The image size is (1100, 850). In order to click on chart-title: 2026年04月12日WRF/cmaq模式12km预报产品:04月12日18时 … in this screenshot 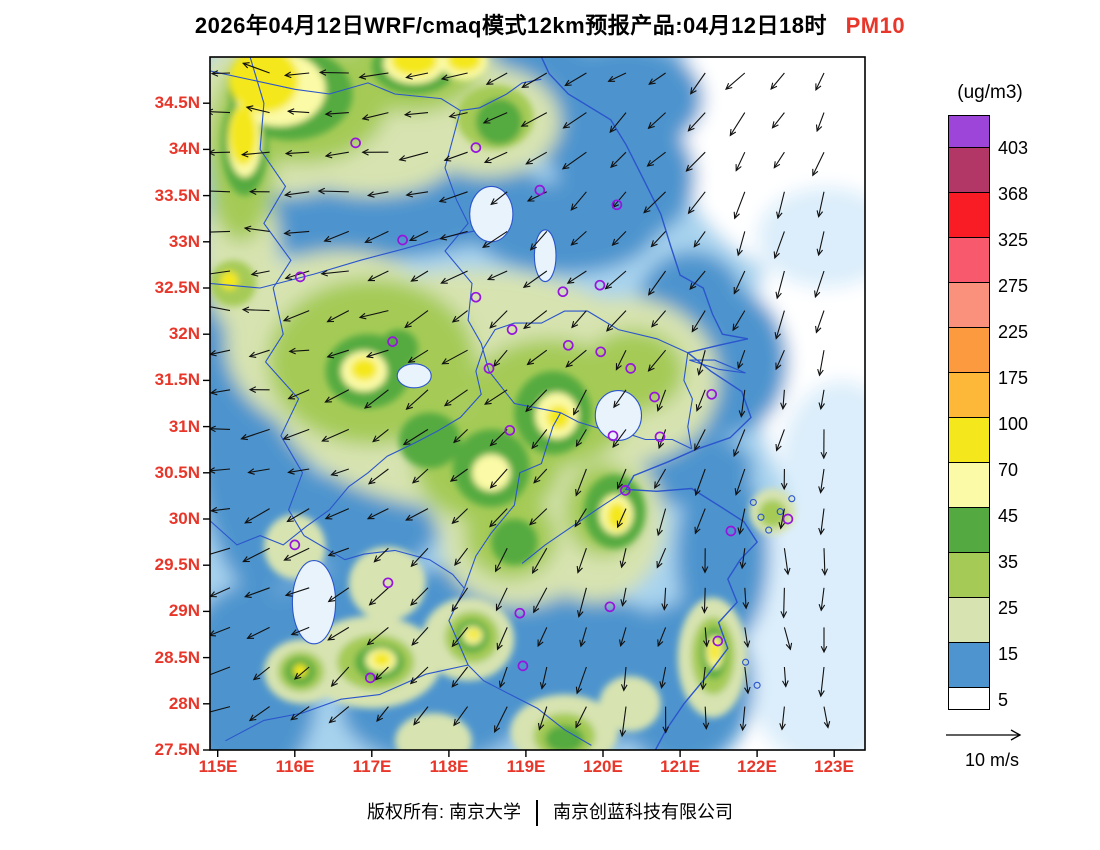, I will do `click(550, 24)`.